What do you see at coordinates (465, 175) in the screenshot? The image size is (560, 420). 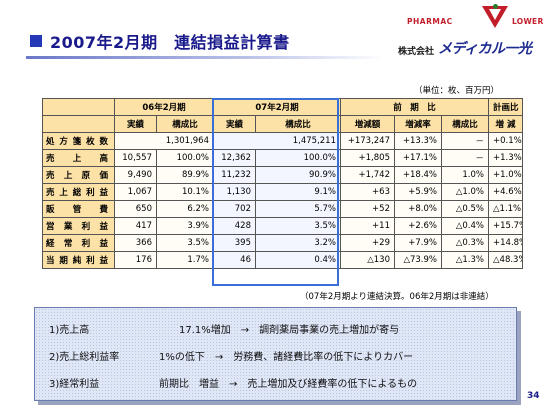 I see `table-cell: 1.0%` at bounding box center [465, 175].